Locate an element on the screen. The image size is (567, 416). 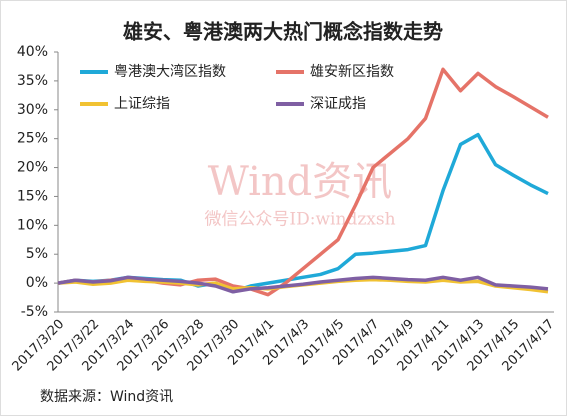
y-tick-label: 10% is located at coordinates (32, 225).